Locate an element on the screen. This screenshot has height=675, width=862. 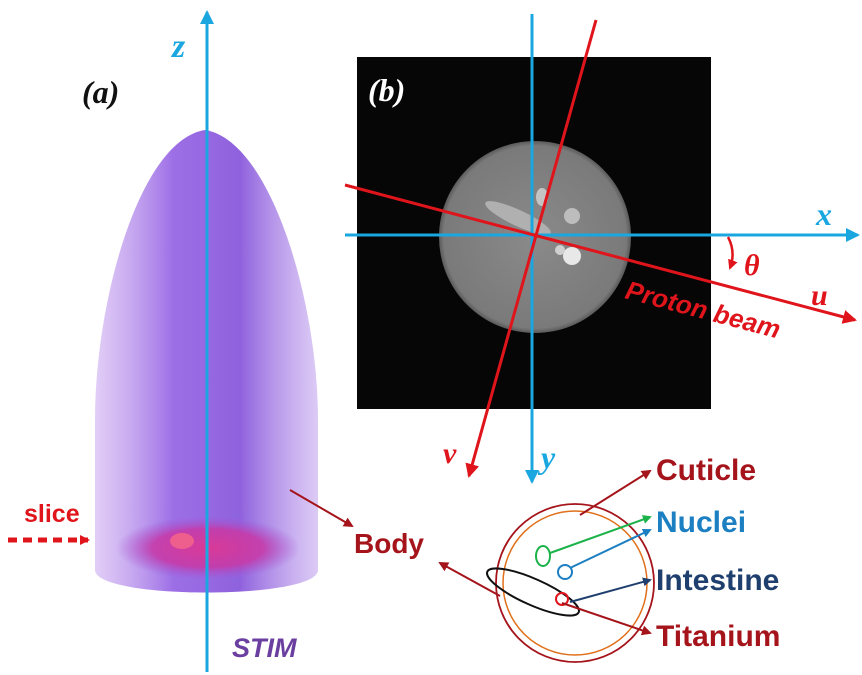
nucleus-green is located at coordinates (543, 556).